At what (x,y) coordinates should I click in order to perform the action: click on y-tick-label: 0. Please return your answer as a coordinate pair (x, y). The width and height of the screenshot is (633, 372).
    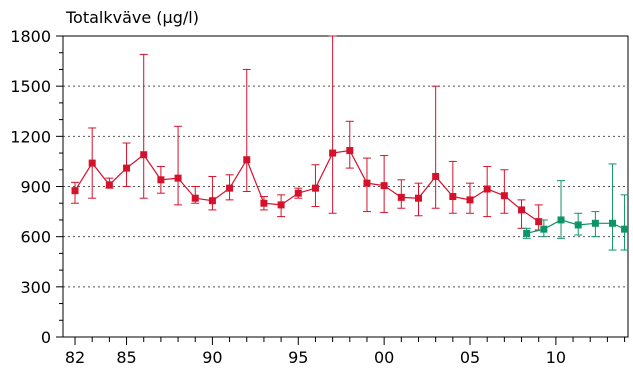
    Looking at the image, I should click on (46, 337).